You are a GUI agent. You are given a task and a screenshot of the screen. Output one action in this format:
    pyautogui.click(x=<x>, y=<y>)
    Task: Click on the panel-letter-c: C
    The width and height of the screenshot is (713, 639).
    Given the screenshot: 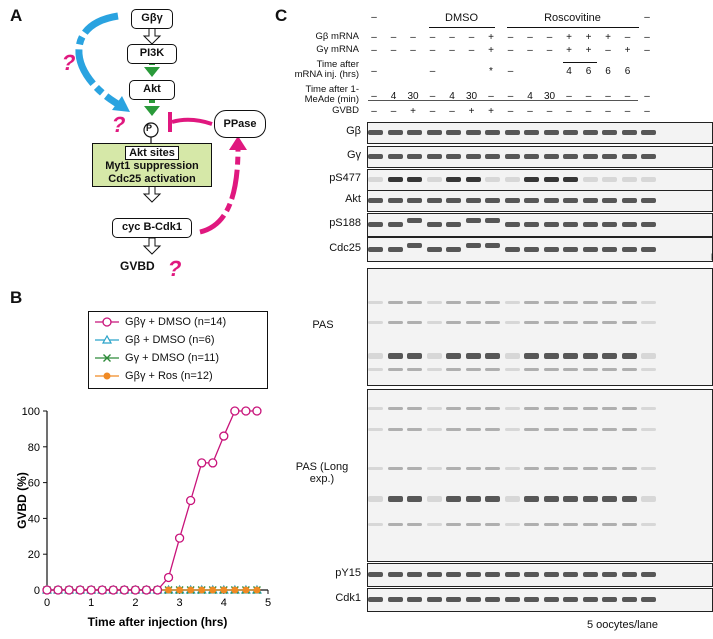 What is the action you would take?
    pyautogui.click(x=281, y=15)
    